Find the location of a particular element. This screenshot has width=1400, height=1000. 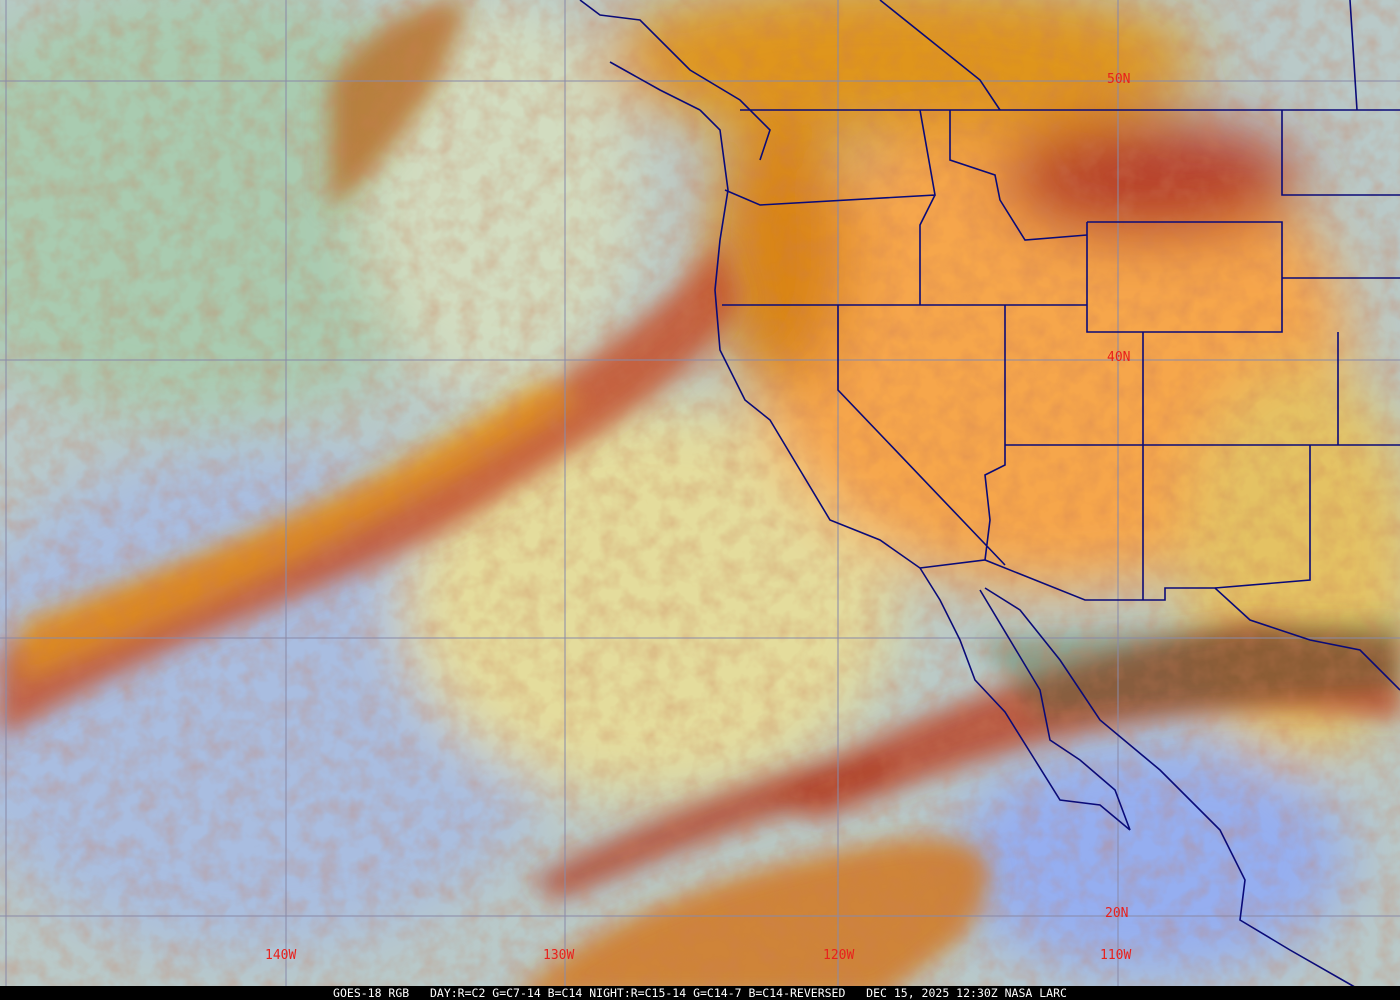

lon-label-110w: 110W is located at coordinates (1116, 955).